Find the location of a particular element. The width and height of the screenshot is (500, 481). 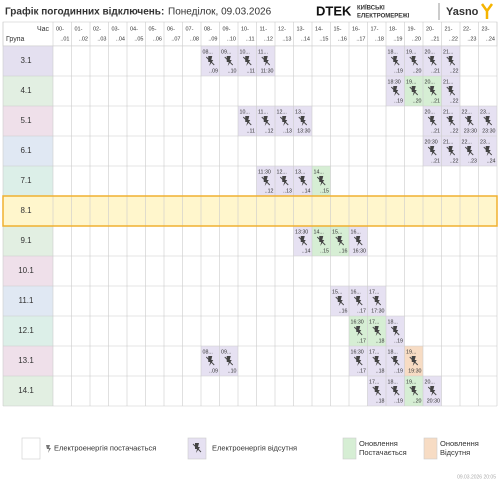

outage-end: ..12 is located at coordinates (269, 131).